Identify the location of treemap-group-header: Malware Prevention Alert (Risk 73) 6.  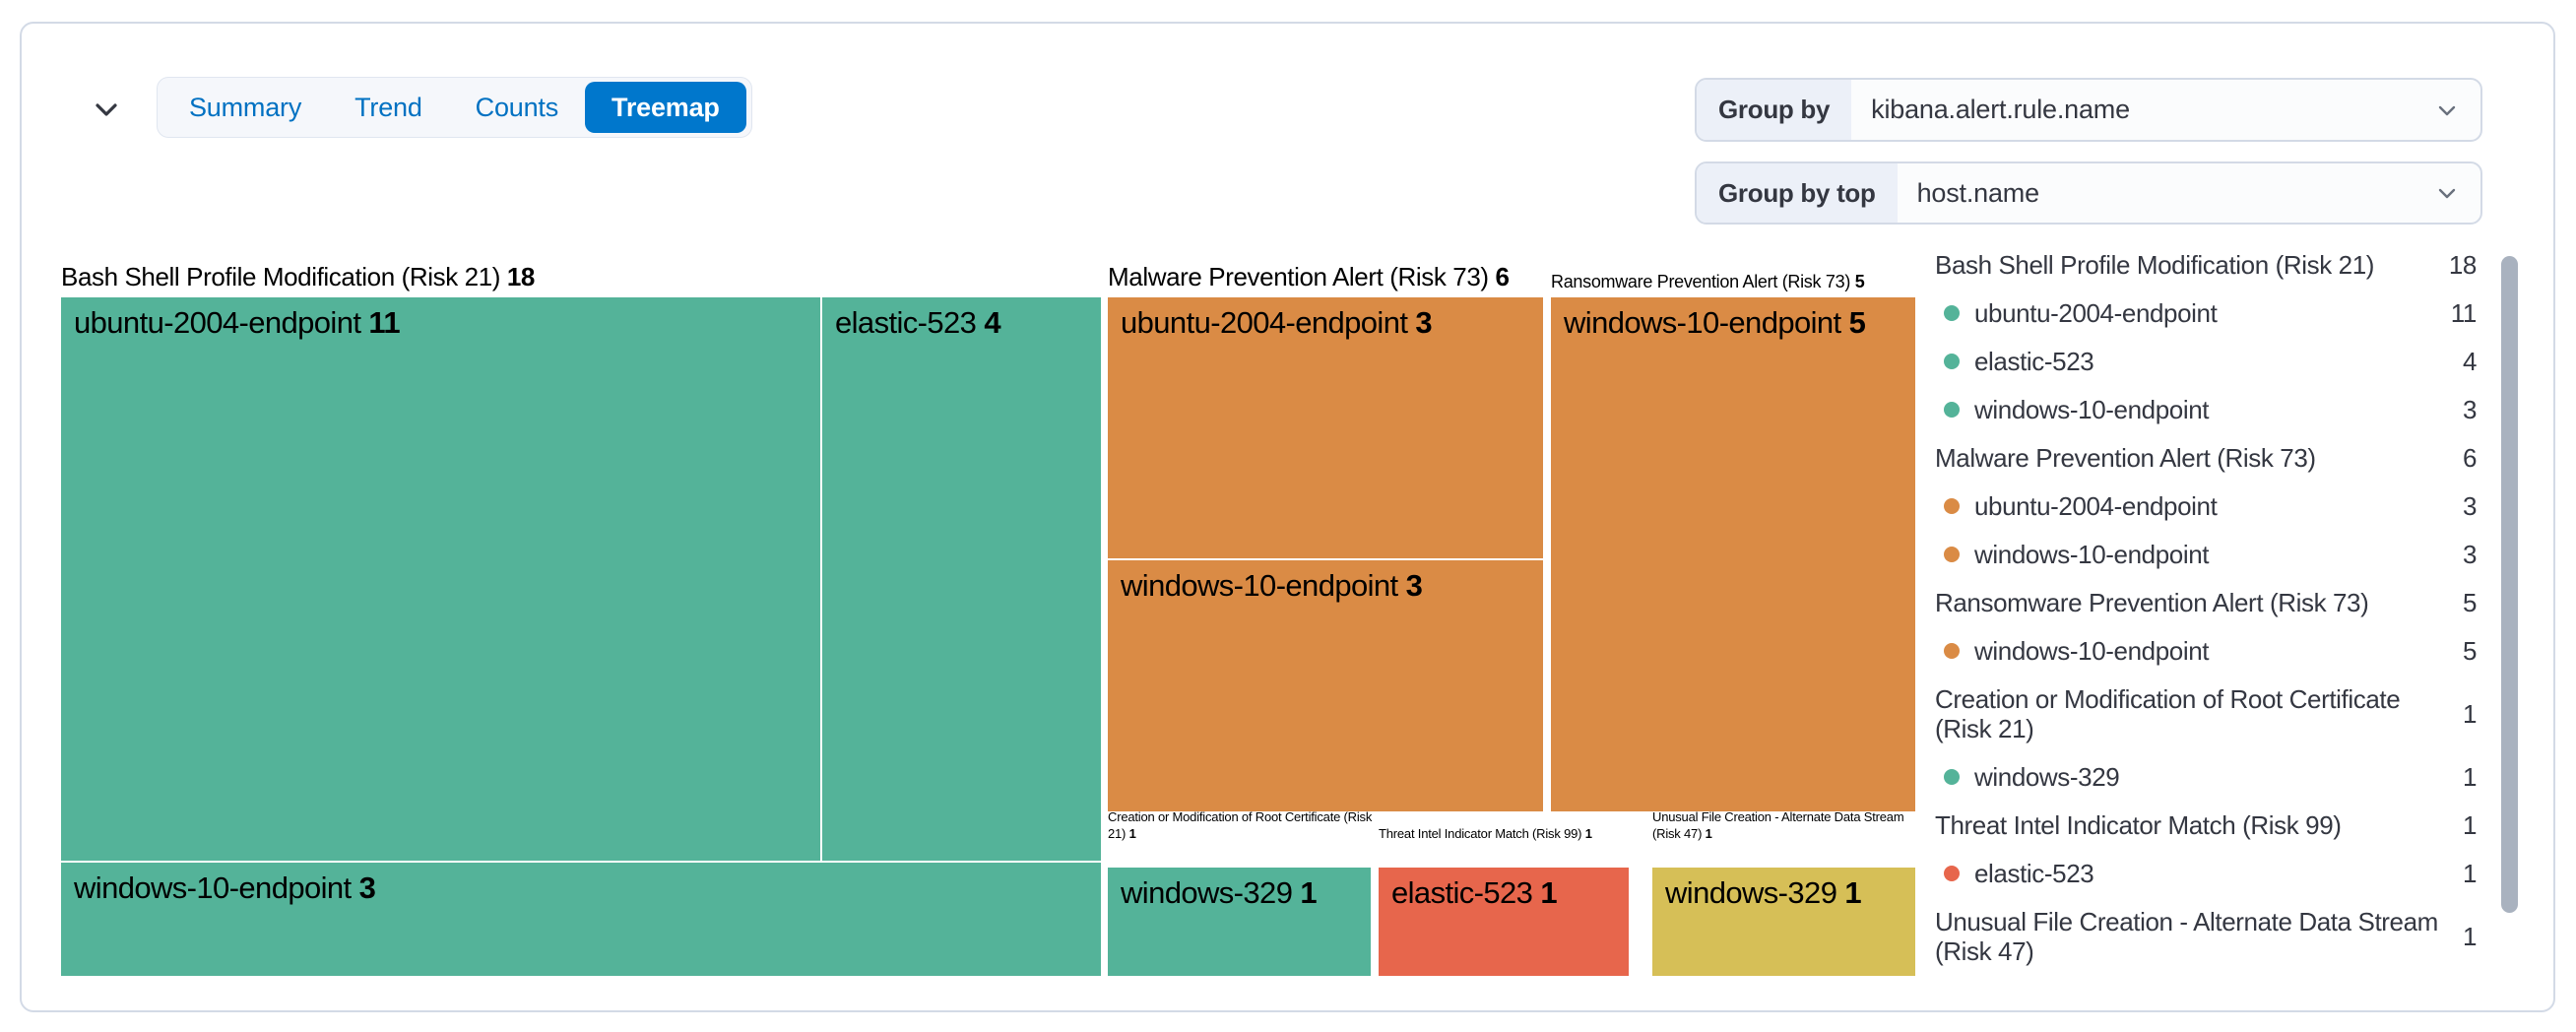
(1309, 277).